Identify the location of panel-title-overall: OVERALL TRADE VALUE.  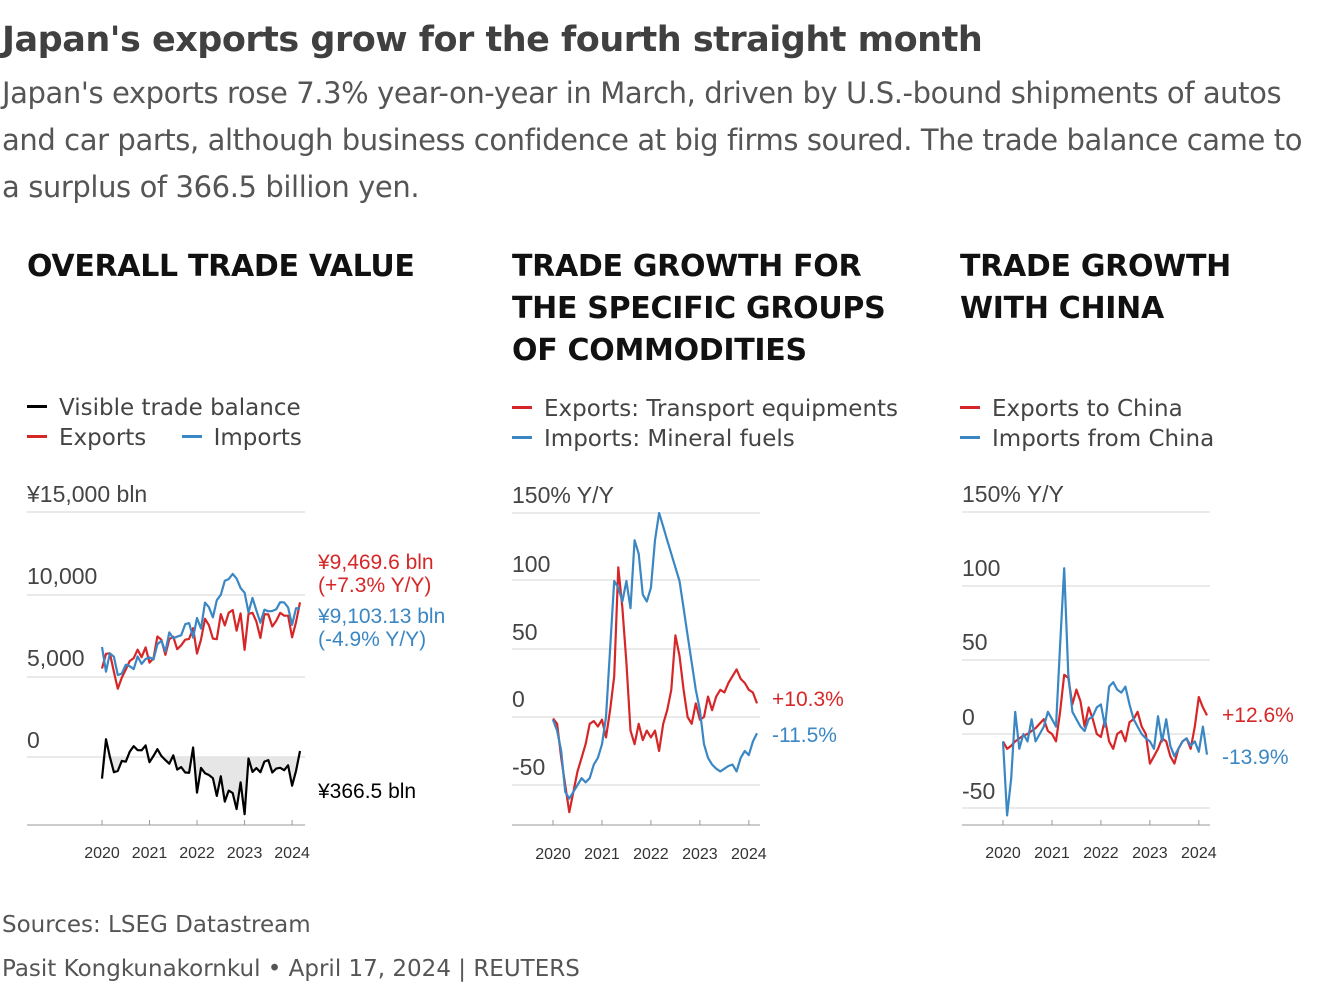
(221, 266).